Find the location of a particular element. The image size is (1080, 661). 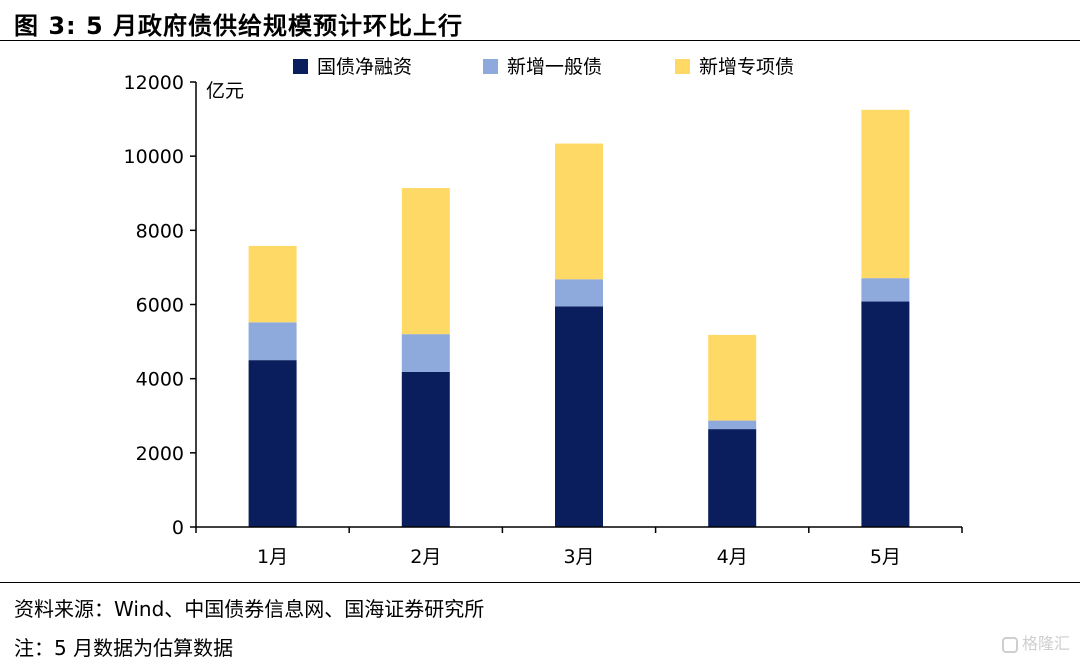

legend: 国债净融资 新增一般债 新增专项债 is located at coordinates (543, 67).